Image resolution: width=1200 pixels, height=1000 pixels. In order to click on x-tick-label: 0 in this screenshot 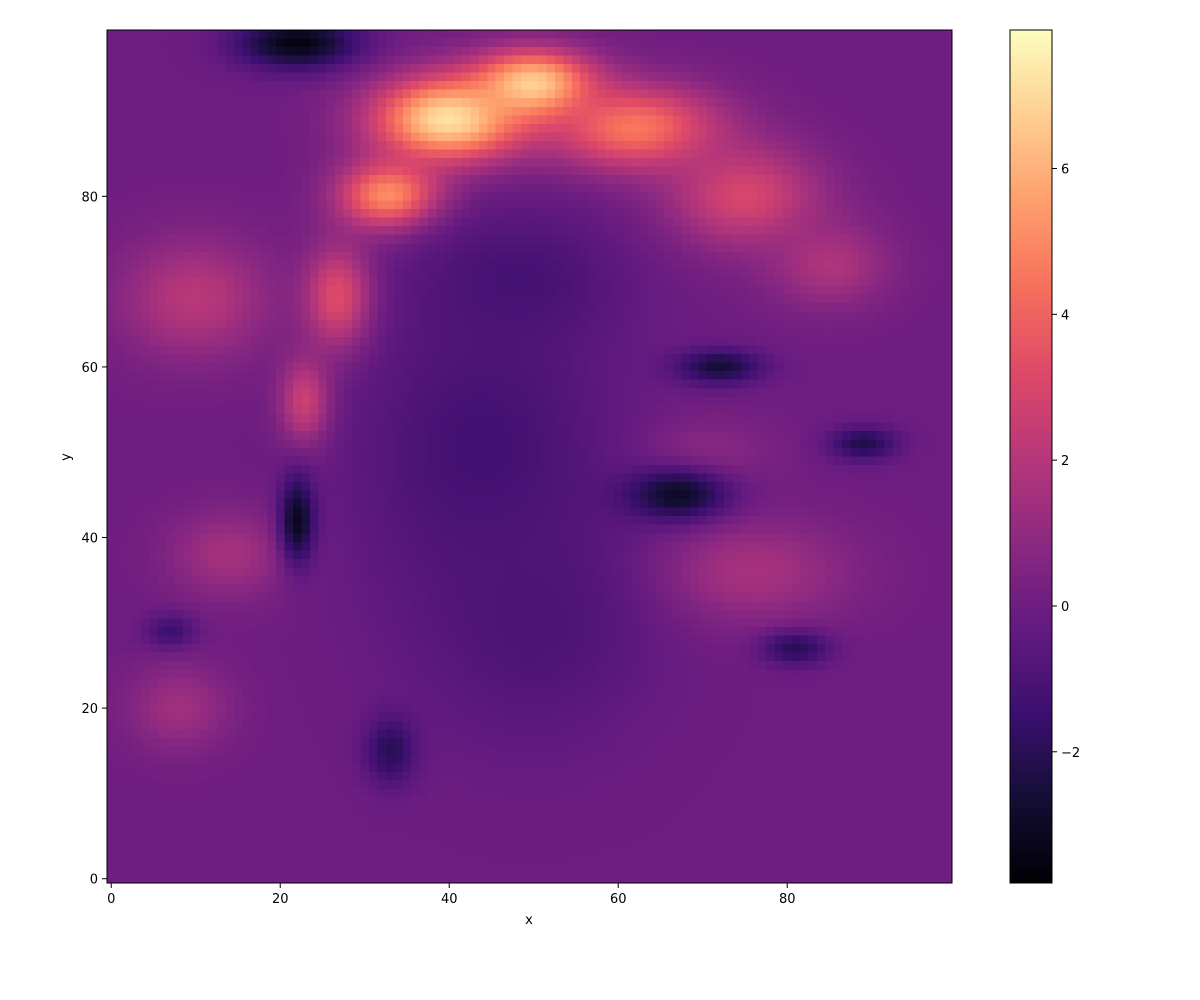, I will do `click(111, 899)`.